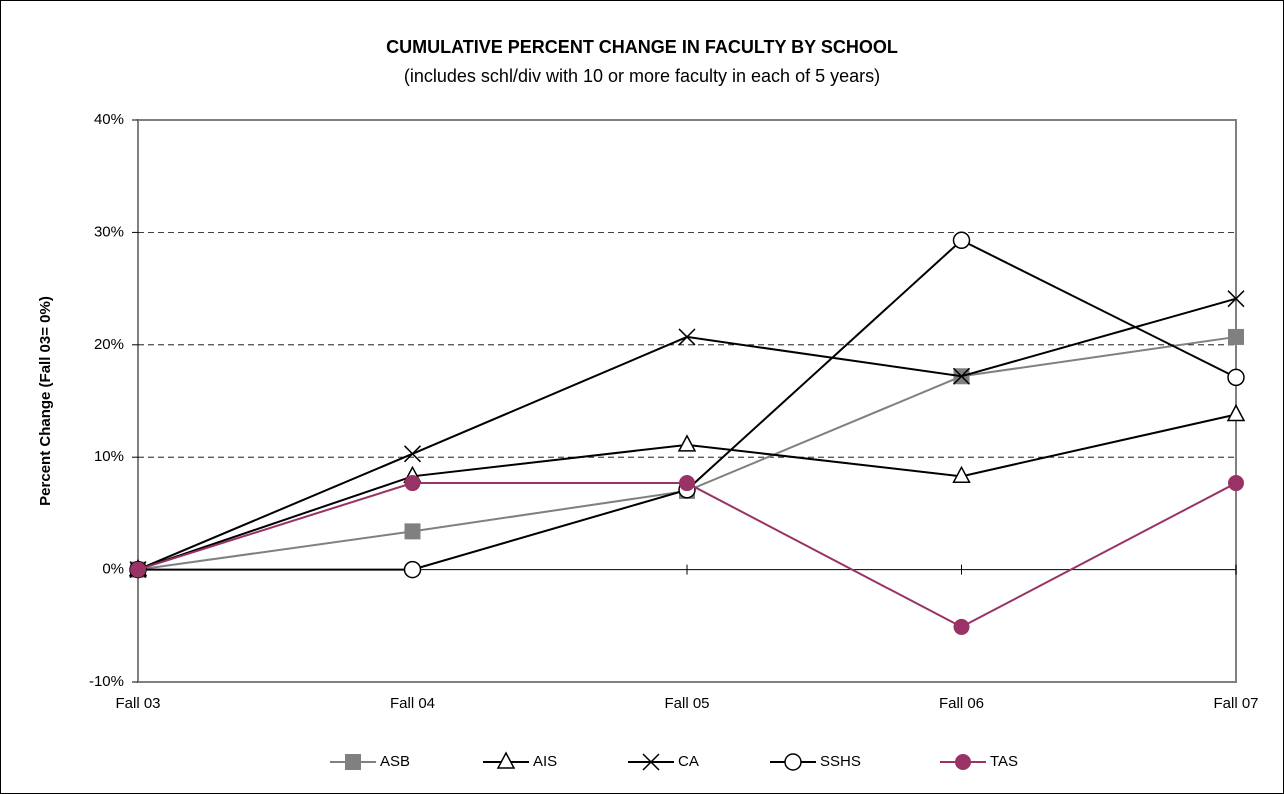 This screenshot has height=794, width=1284. What do you see at coordinates (109, 456) in the screenshot?
I see `y-tick-label: 10%` at bounding box center [109, 456].